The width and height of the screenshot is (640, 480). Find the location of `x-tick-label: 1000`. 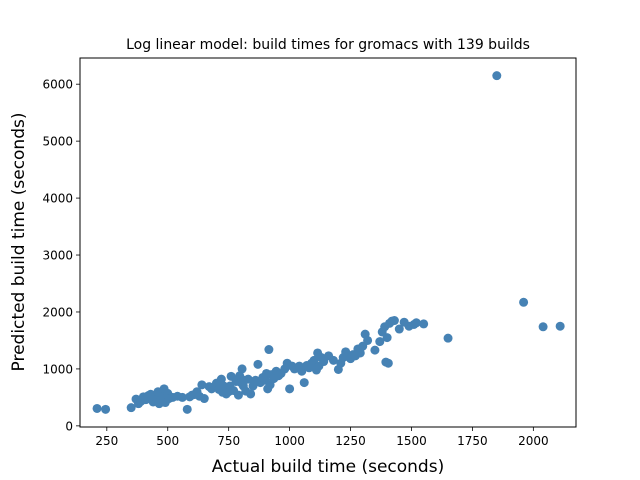

x-tick-label: 1000 is located at coordinates (289, 441).